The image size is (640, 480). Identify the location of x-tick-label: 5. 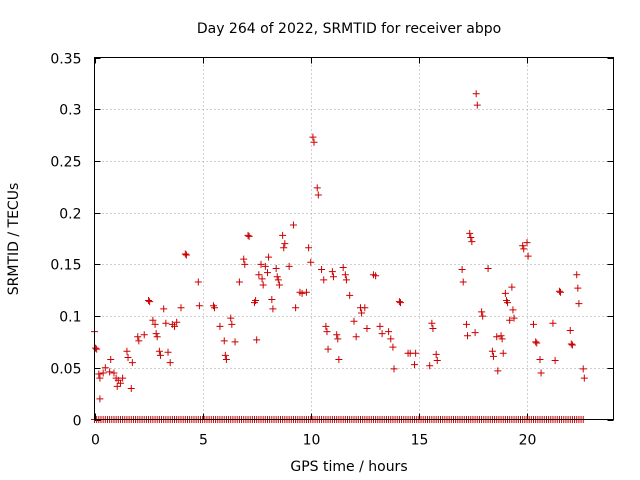
(203, 441).